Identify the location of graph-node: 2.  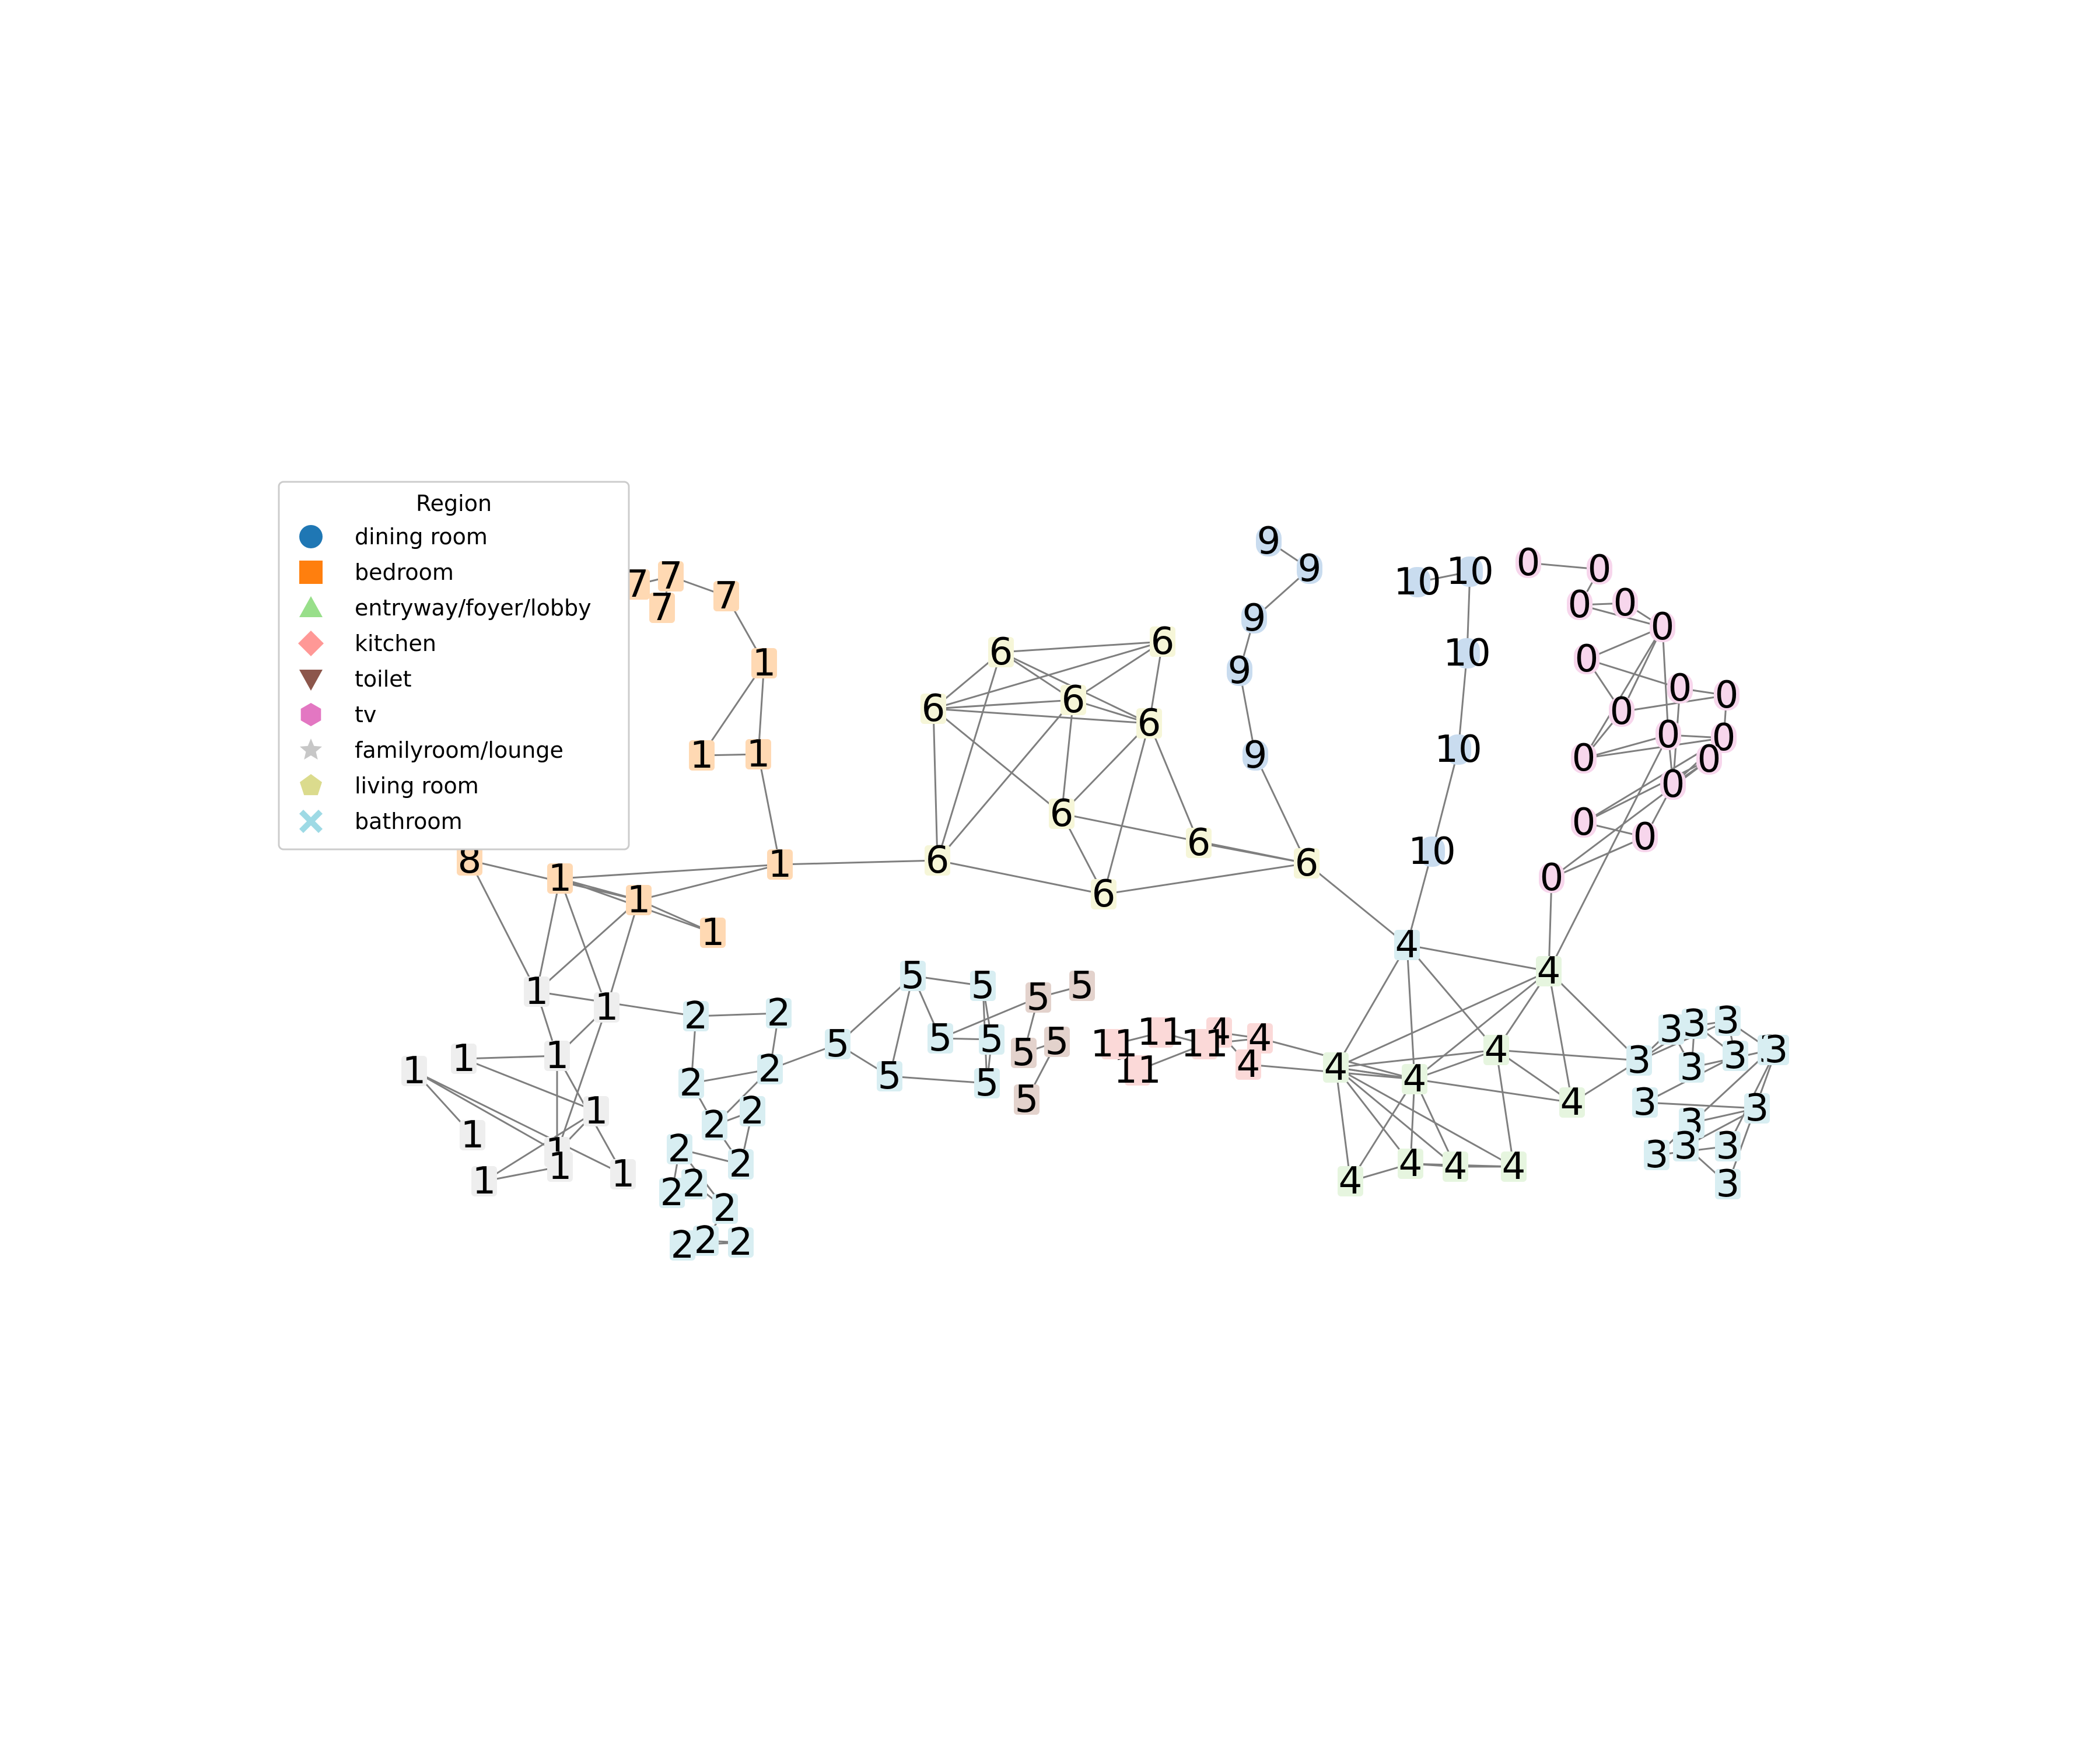
(691, 1083).